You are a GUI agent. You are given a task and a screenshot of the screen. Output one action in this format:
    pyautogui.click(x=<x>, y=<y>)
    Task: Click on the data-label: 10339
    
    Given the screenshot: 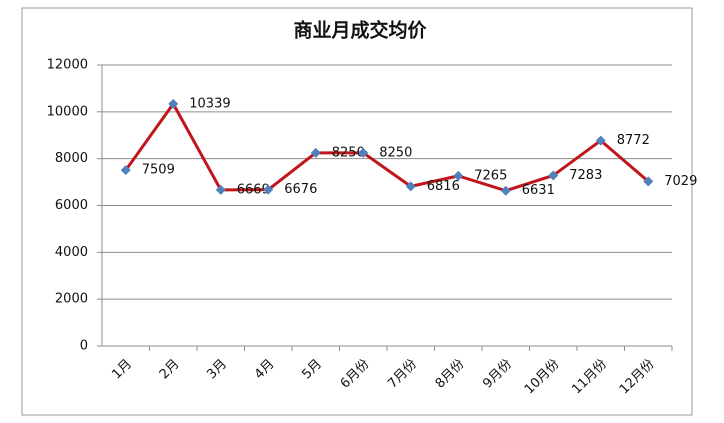 What is the action you would take?
    pyautogui.click(x=209, y=103)
    